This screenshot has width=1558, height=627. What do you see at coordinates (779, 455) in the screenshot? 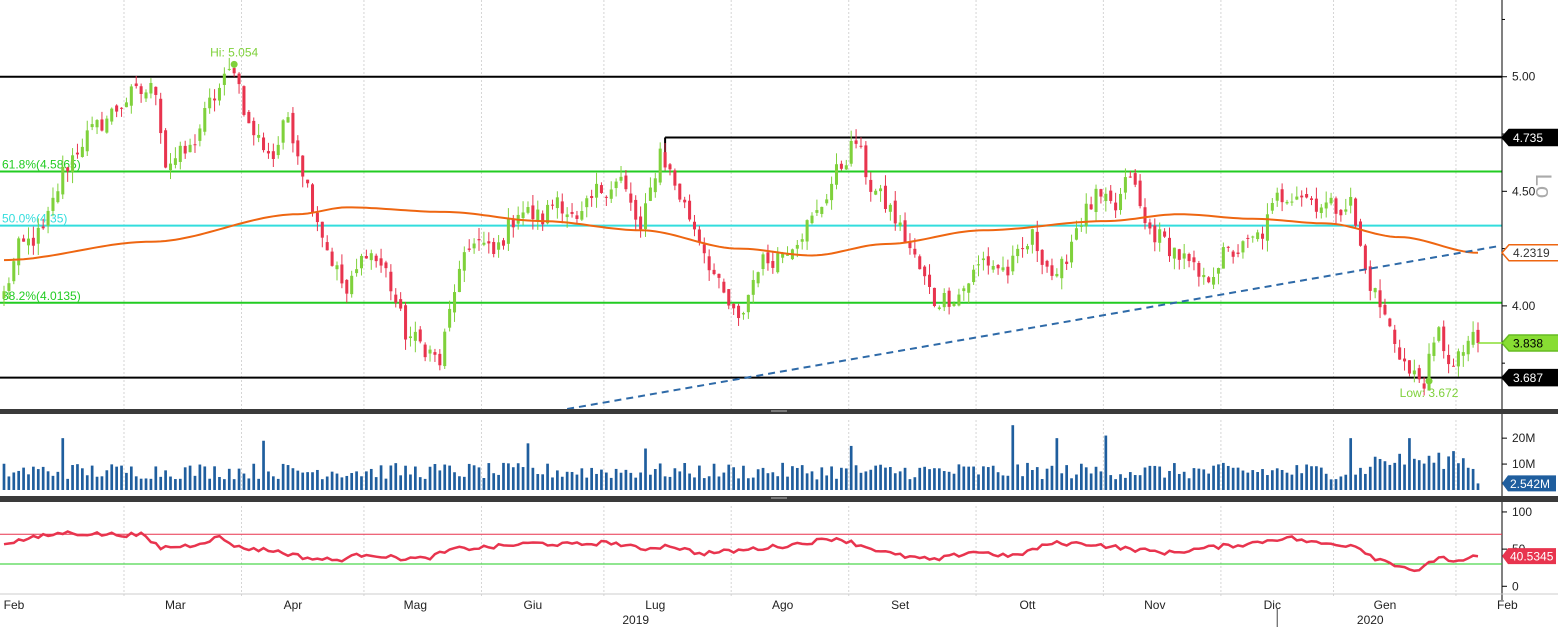
I see `panel-separators` at bounding box center [779, 455].